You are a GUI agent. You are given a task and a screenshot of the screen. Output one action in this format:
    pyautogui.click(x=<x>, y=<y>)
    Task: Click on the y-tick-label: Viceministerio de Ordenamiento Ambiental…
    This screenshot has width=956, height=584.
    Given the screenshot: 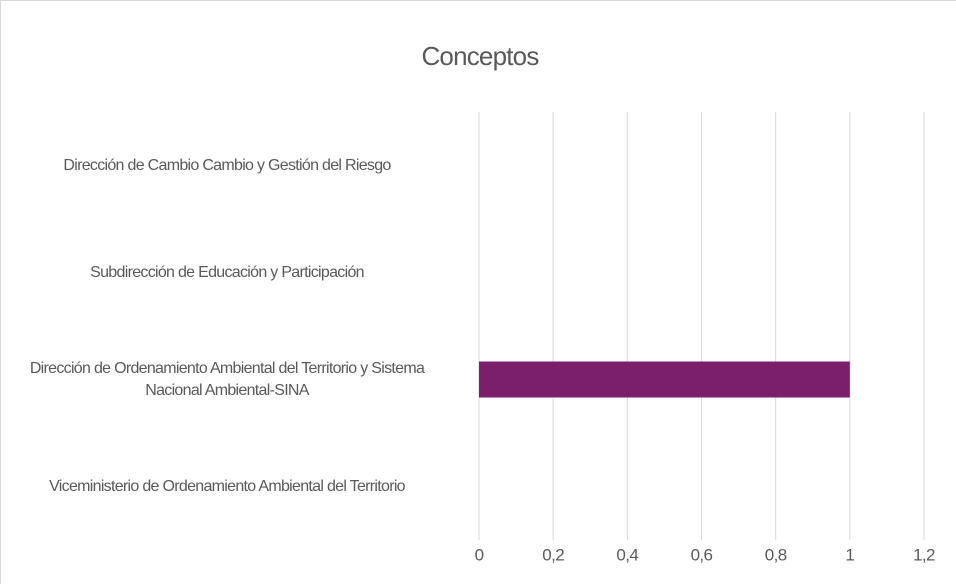 What is the action you would take?
    pyautogui.click(x=227, y=486)
    